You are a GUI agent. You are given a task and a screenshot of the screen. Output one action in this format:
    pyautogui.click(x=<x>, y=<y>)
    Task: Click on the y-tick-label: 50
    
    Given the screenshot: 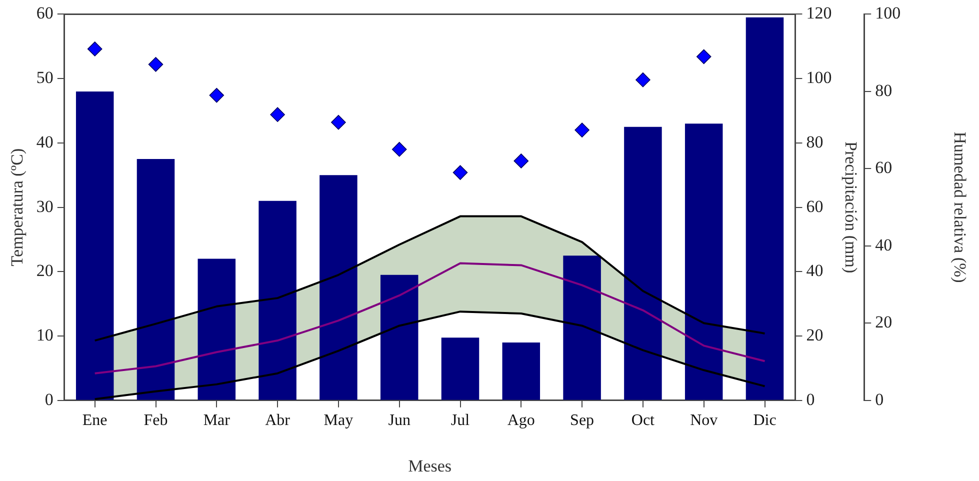 What is the action you would take?
    pyautogui.click(x=45, y=78)
    